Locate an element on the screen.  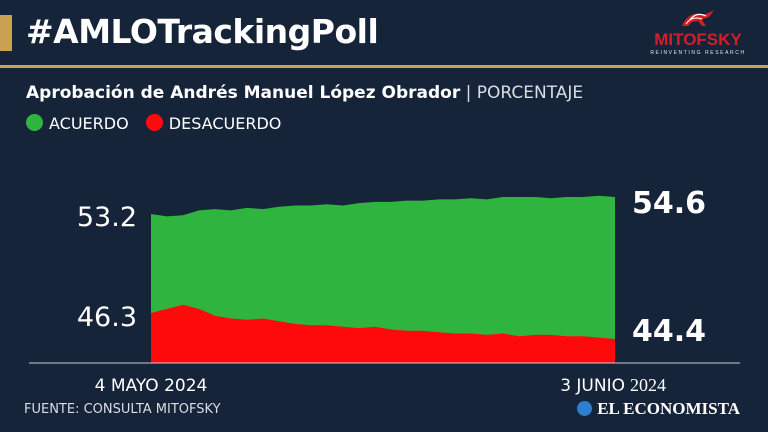
mitofsky-logo: MITOFSKY REINVENTING RESEARCH is located at coordinates (698, 33).